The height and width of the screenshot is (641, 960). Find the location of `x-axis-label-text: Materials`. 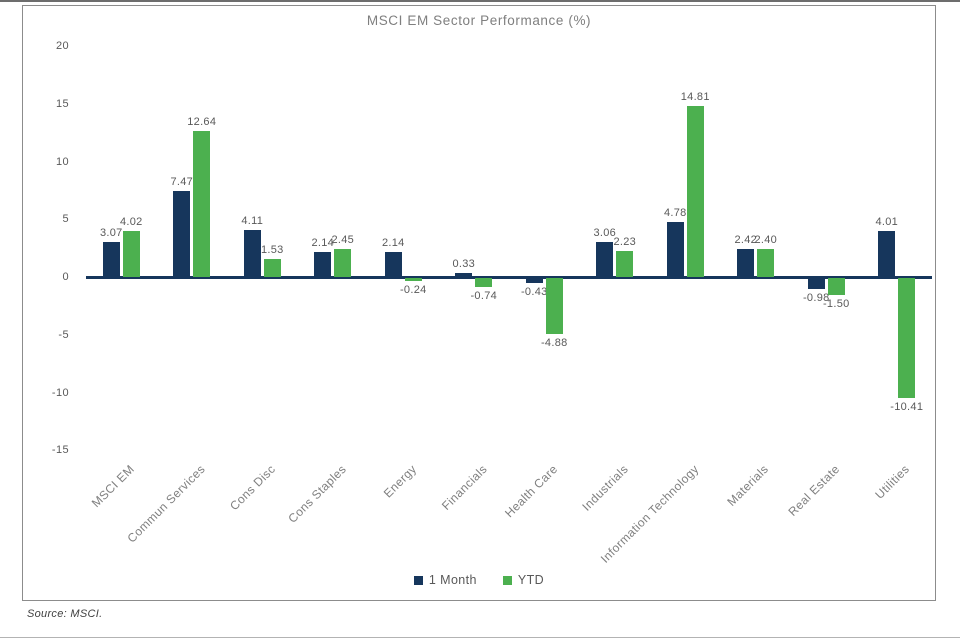

x-axis-label-text: Materials is located at coordinates (748, 485).